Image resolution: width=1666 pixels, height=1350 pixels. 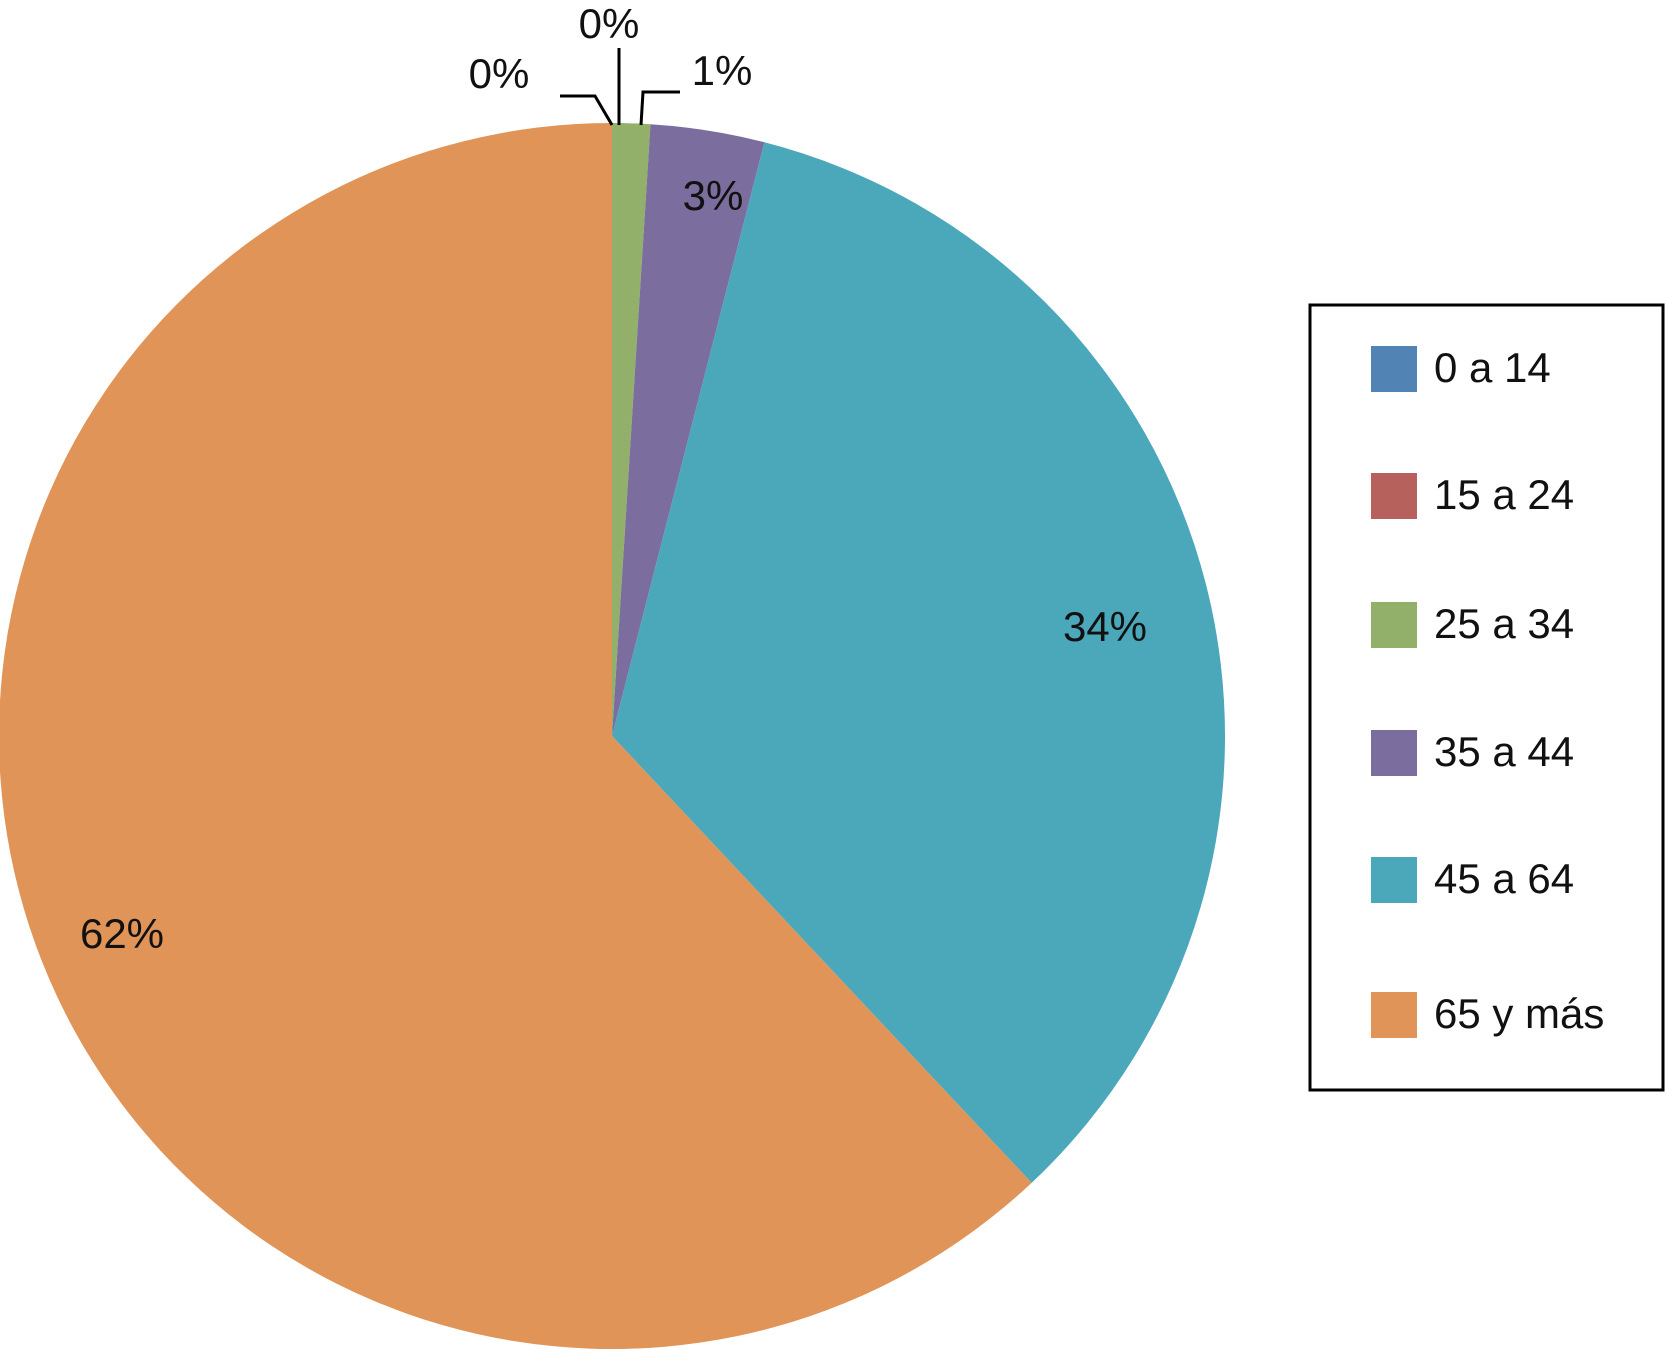 I want to click on data-label: 3%, so click(x=713, y=195).